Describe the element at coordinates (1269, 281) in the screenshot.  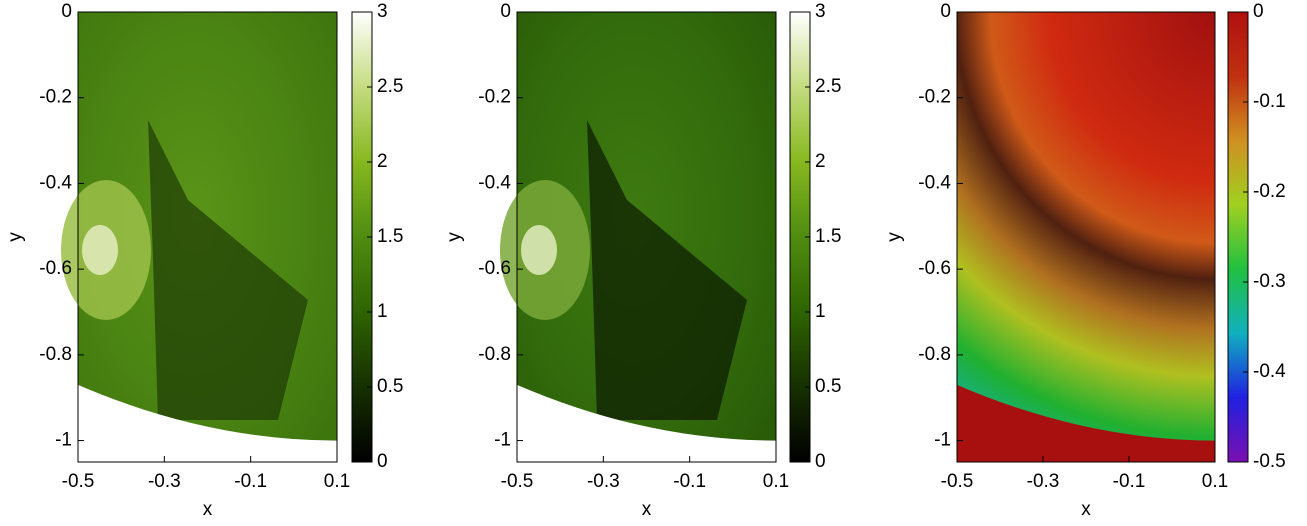
I see `colorbar-tick-label: -0.3` at that location.